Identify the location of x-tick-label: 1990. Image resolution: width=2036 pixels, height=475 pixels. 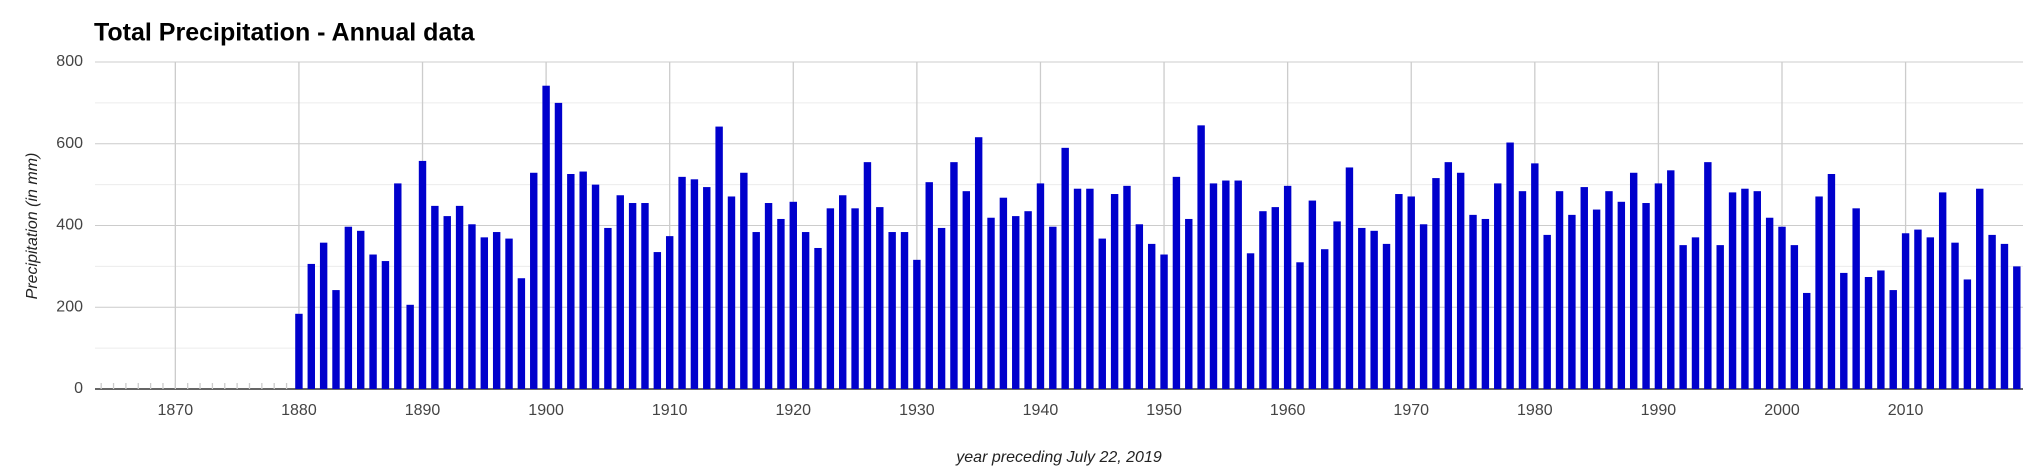
(1659, 410).